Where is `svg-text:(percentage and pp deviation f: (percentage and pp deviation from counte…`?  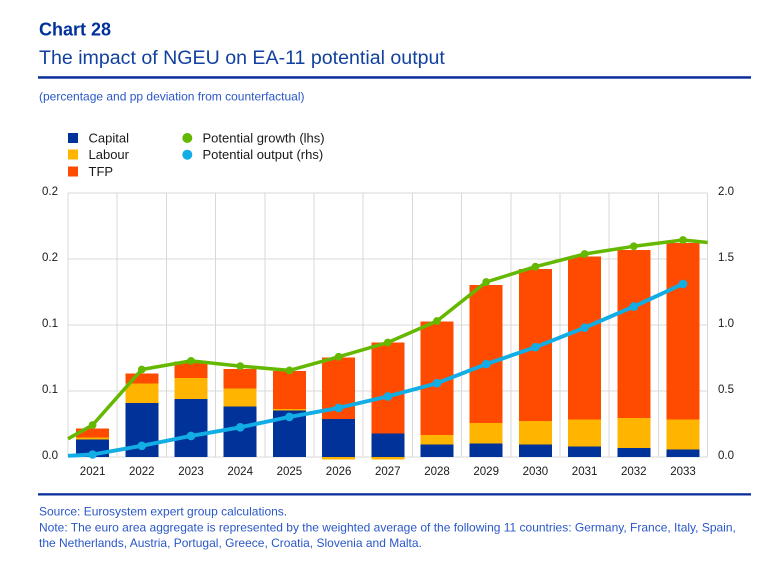 svg-text:(percentage and pp deviation f: (percentage and pp deviation from counte… is located at coordinates (172, 97).